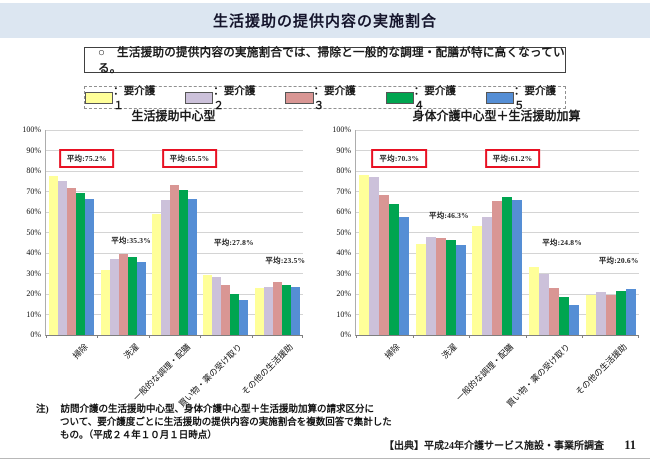 Image resolution: width=650 pixels, height=459 pixels. What do you see at coordinates (512, 158) in the screenshot?
I see `average-annotation-boxed: 平均:61.2%` at bounding box center [512, 158].